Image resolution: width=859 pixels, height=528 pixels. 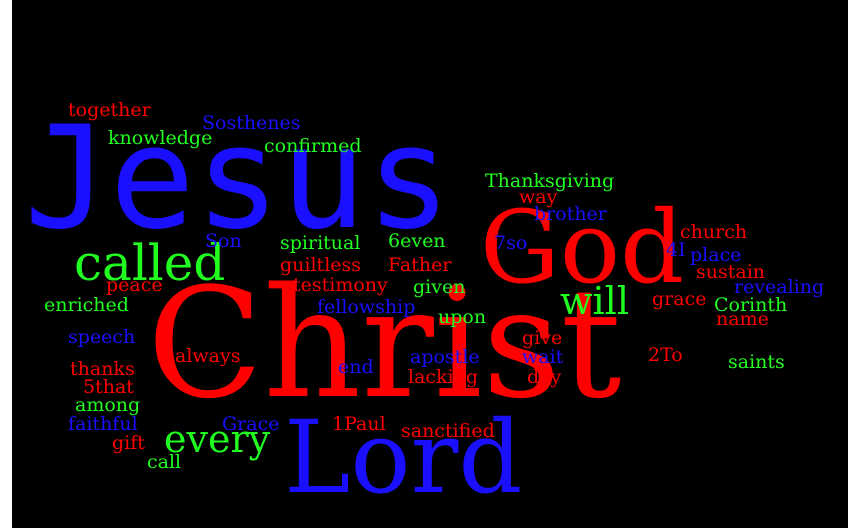 What do you see at coordinates (313, 146) in the screenshot?
I see `word-confirmed: confirmed` at bounding box center [313, 146].